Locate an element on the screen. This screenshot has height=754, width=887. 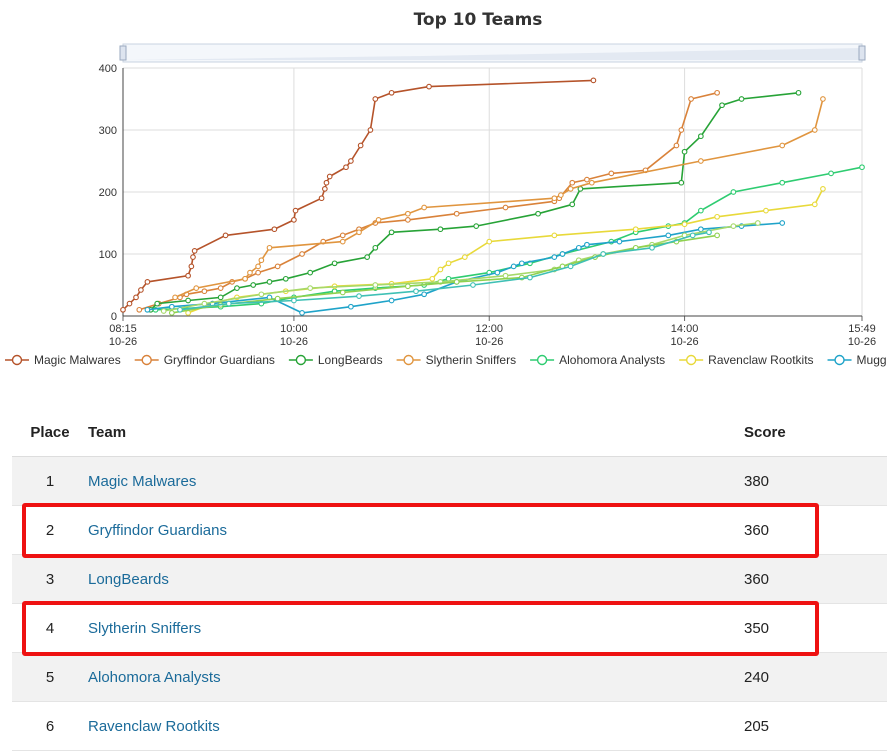
legend-item: Slytherin Sniffers is located at coordinates (456, 360).